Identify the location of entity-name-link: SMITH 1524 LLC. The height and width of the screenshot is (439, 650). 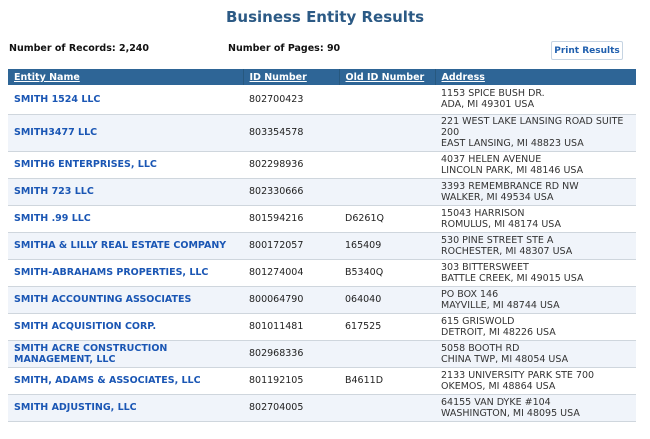
(57, 99).